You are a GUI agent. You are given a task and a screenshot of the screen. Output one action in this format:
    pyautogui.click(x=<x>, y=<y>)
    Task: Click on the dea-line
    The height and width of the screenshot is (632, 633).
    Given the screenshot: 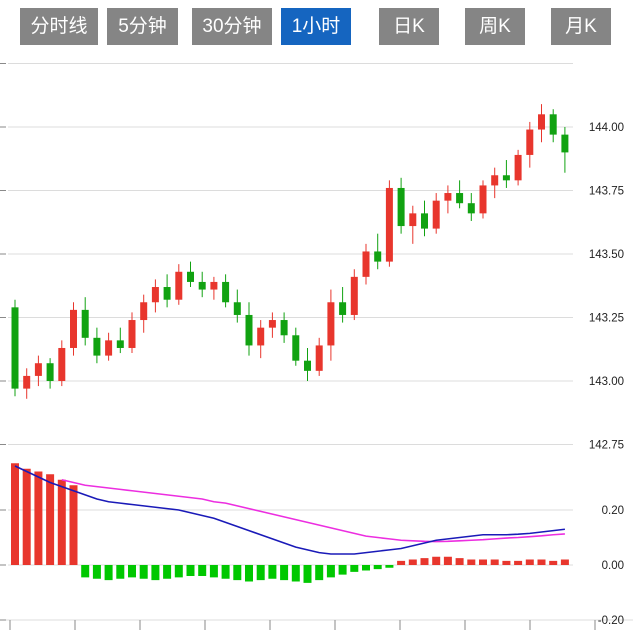 What is the action you would take?
    pyautogui.click(x=313, y=510)
    